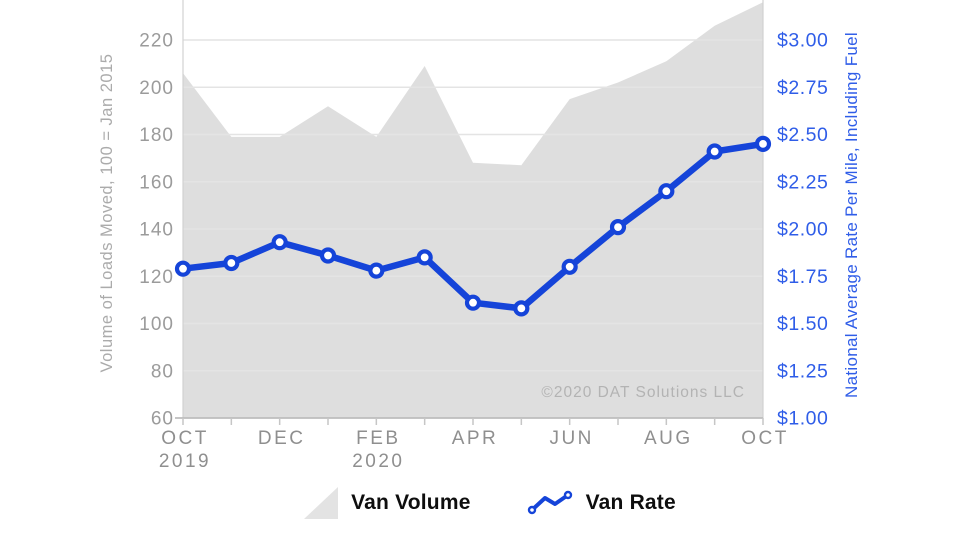  Describe the element at coordinates (802, 419) in the screenshot. I see `right-tick-label: $1.00` at that location.